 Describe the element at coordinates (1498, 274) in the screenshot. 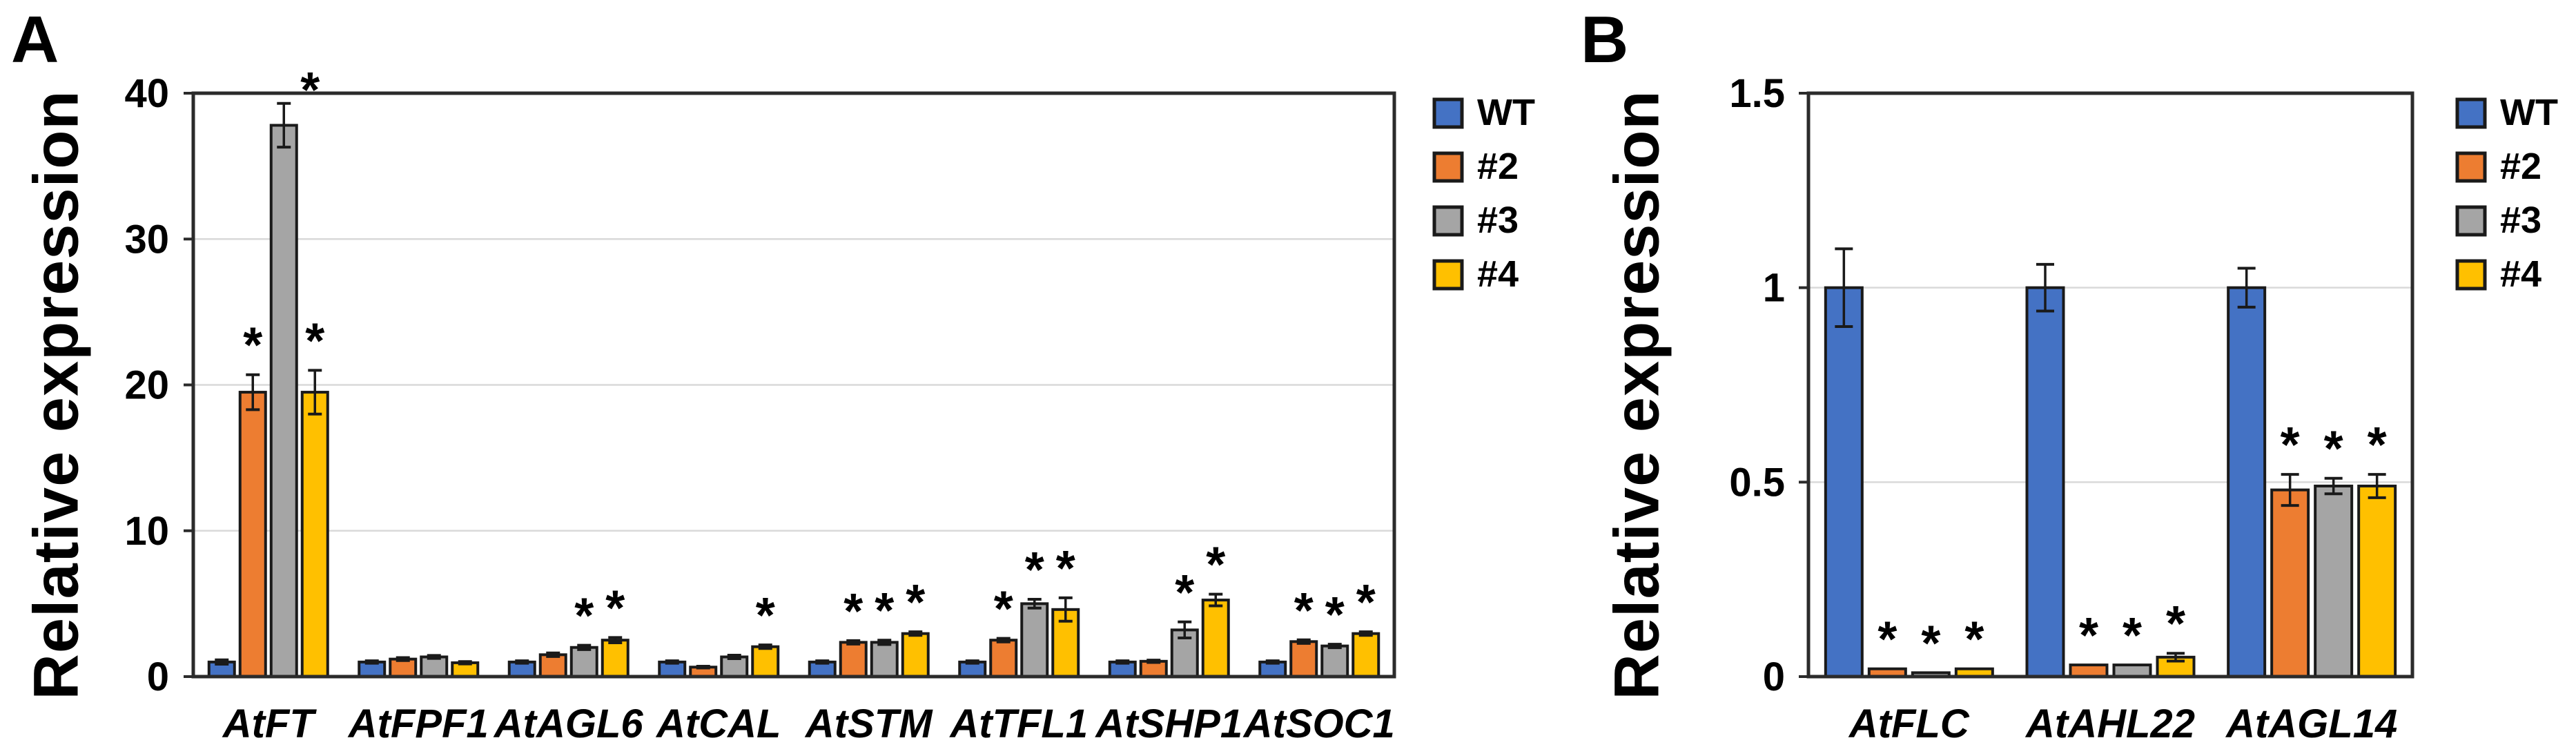

I see `panel-a-legend-label: #4` at that location.